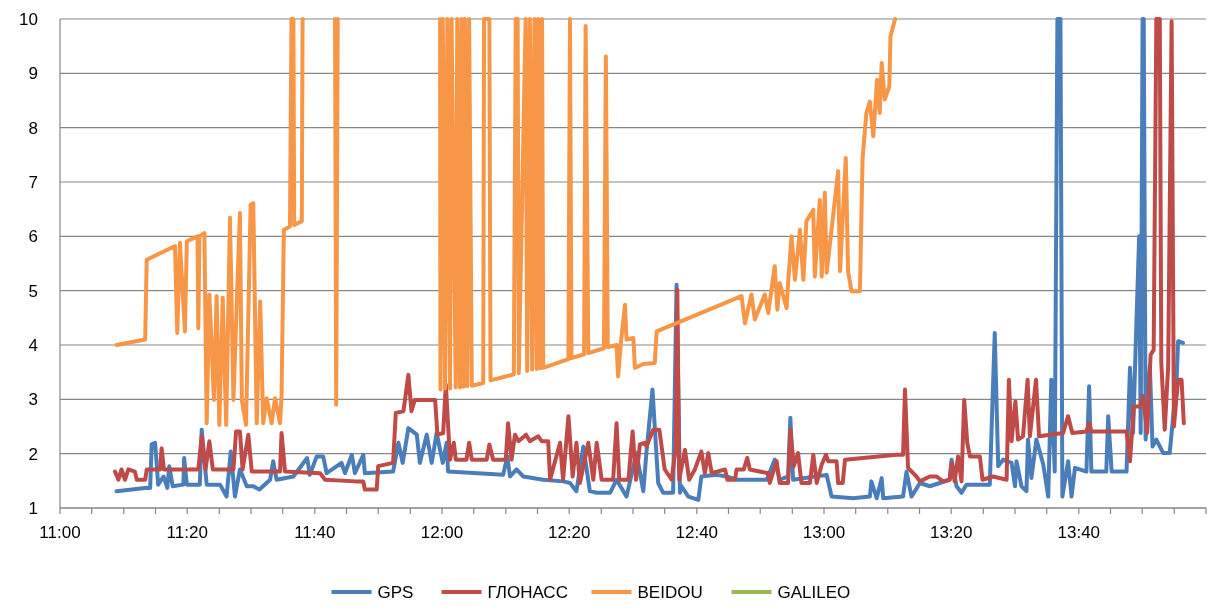  Describe the element at coordinates (187, 532) in the screenshot. I see `x-tick-label: 11:20` at that location.